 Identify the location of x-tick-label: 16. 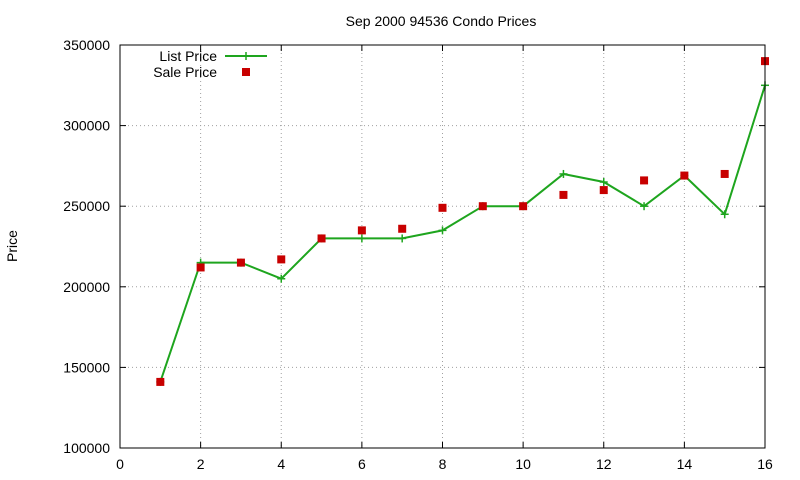
(765, 464).